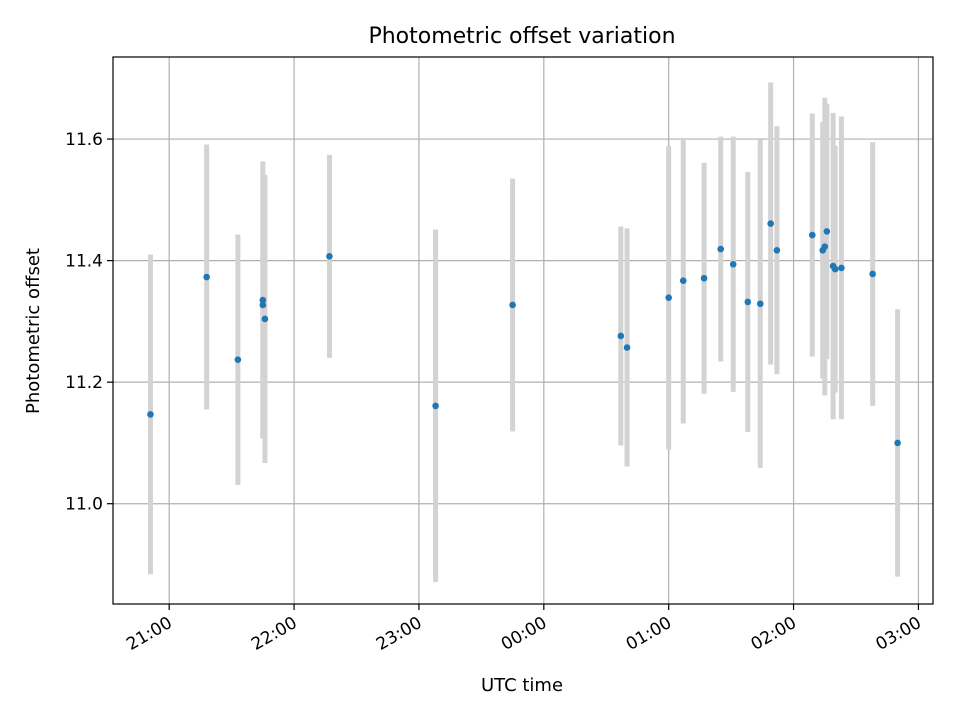 The image size is (960, 720). What do you see at coordinates (522, 685) in the screenshot?
I see `x-axis-label: UTC time` at bounding box center [522, 685].